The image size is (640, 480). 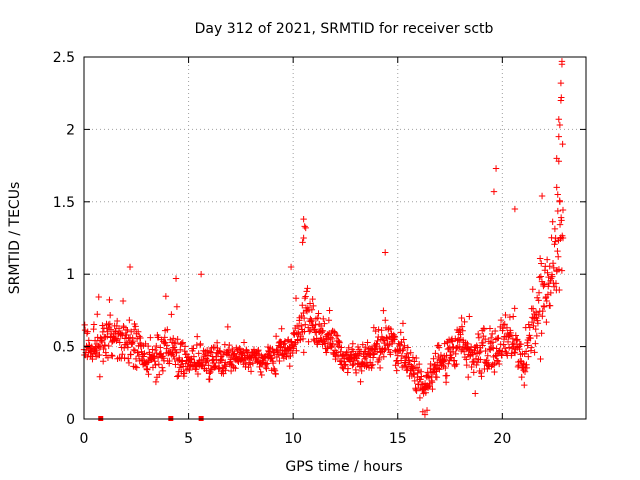 I want to click on x-tick-label: 15, so click(x=398, y=439).